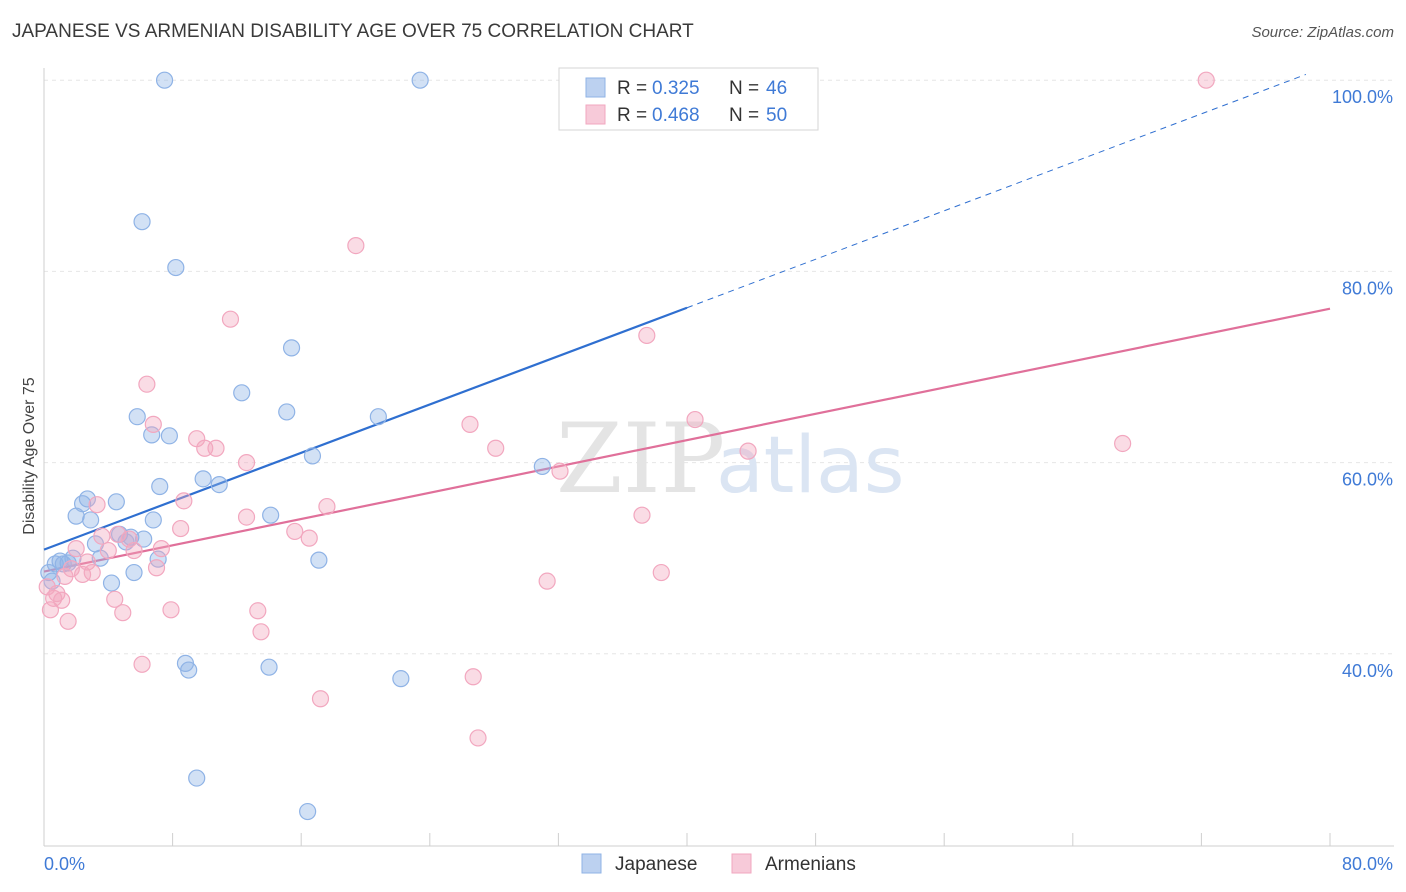 This screenshot has width=1406, height=892. I want to click on watermark-zip: ZIP, so click(640, 459).